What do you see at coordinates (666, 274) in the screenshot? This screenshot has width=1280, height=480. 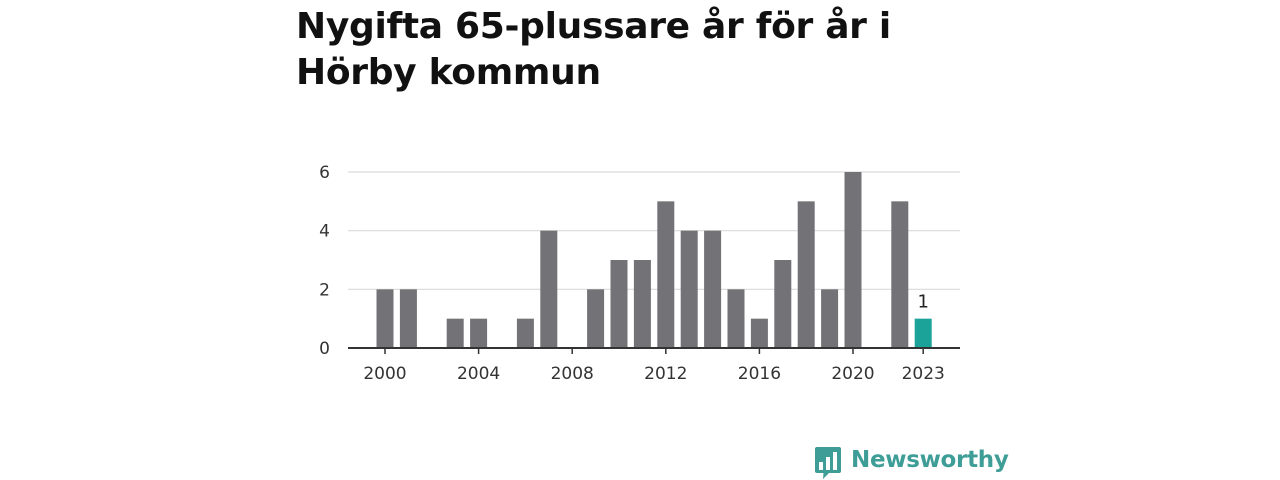 I see `bar-2012` at bounding box center [666, 274].